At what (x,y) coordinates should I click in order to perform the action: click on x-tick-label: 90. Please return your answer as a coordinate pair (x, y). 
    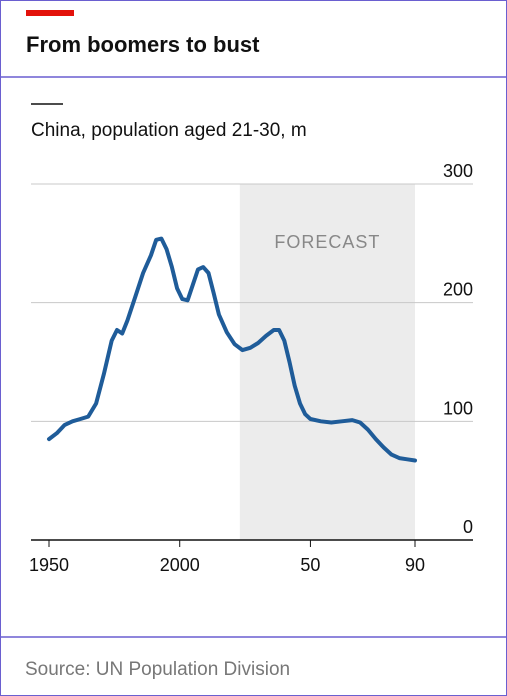
    Looking at the image, I should click on (415, 565).